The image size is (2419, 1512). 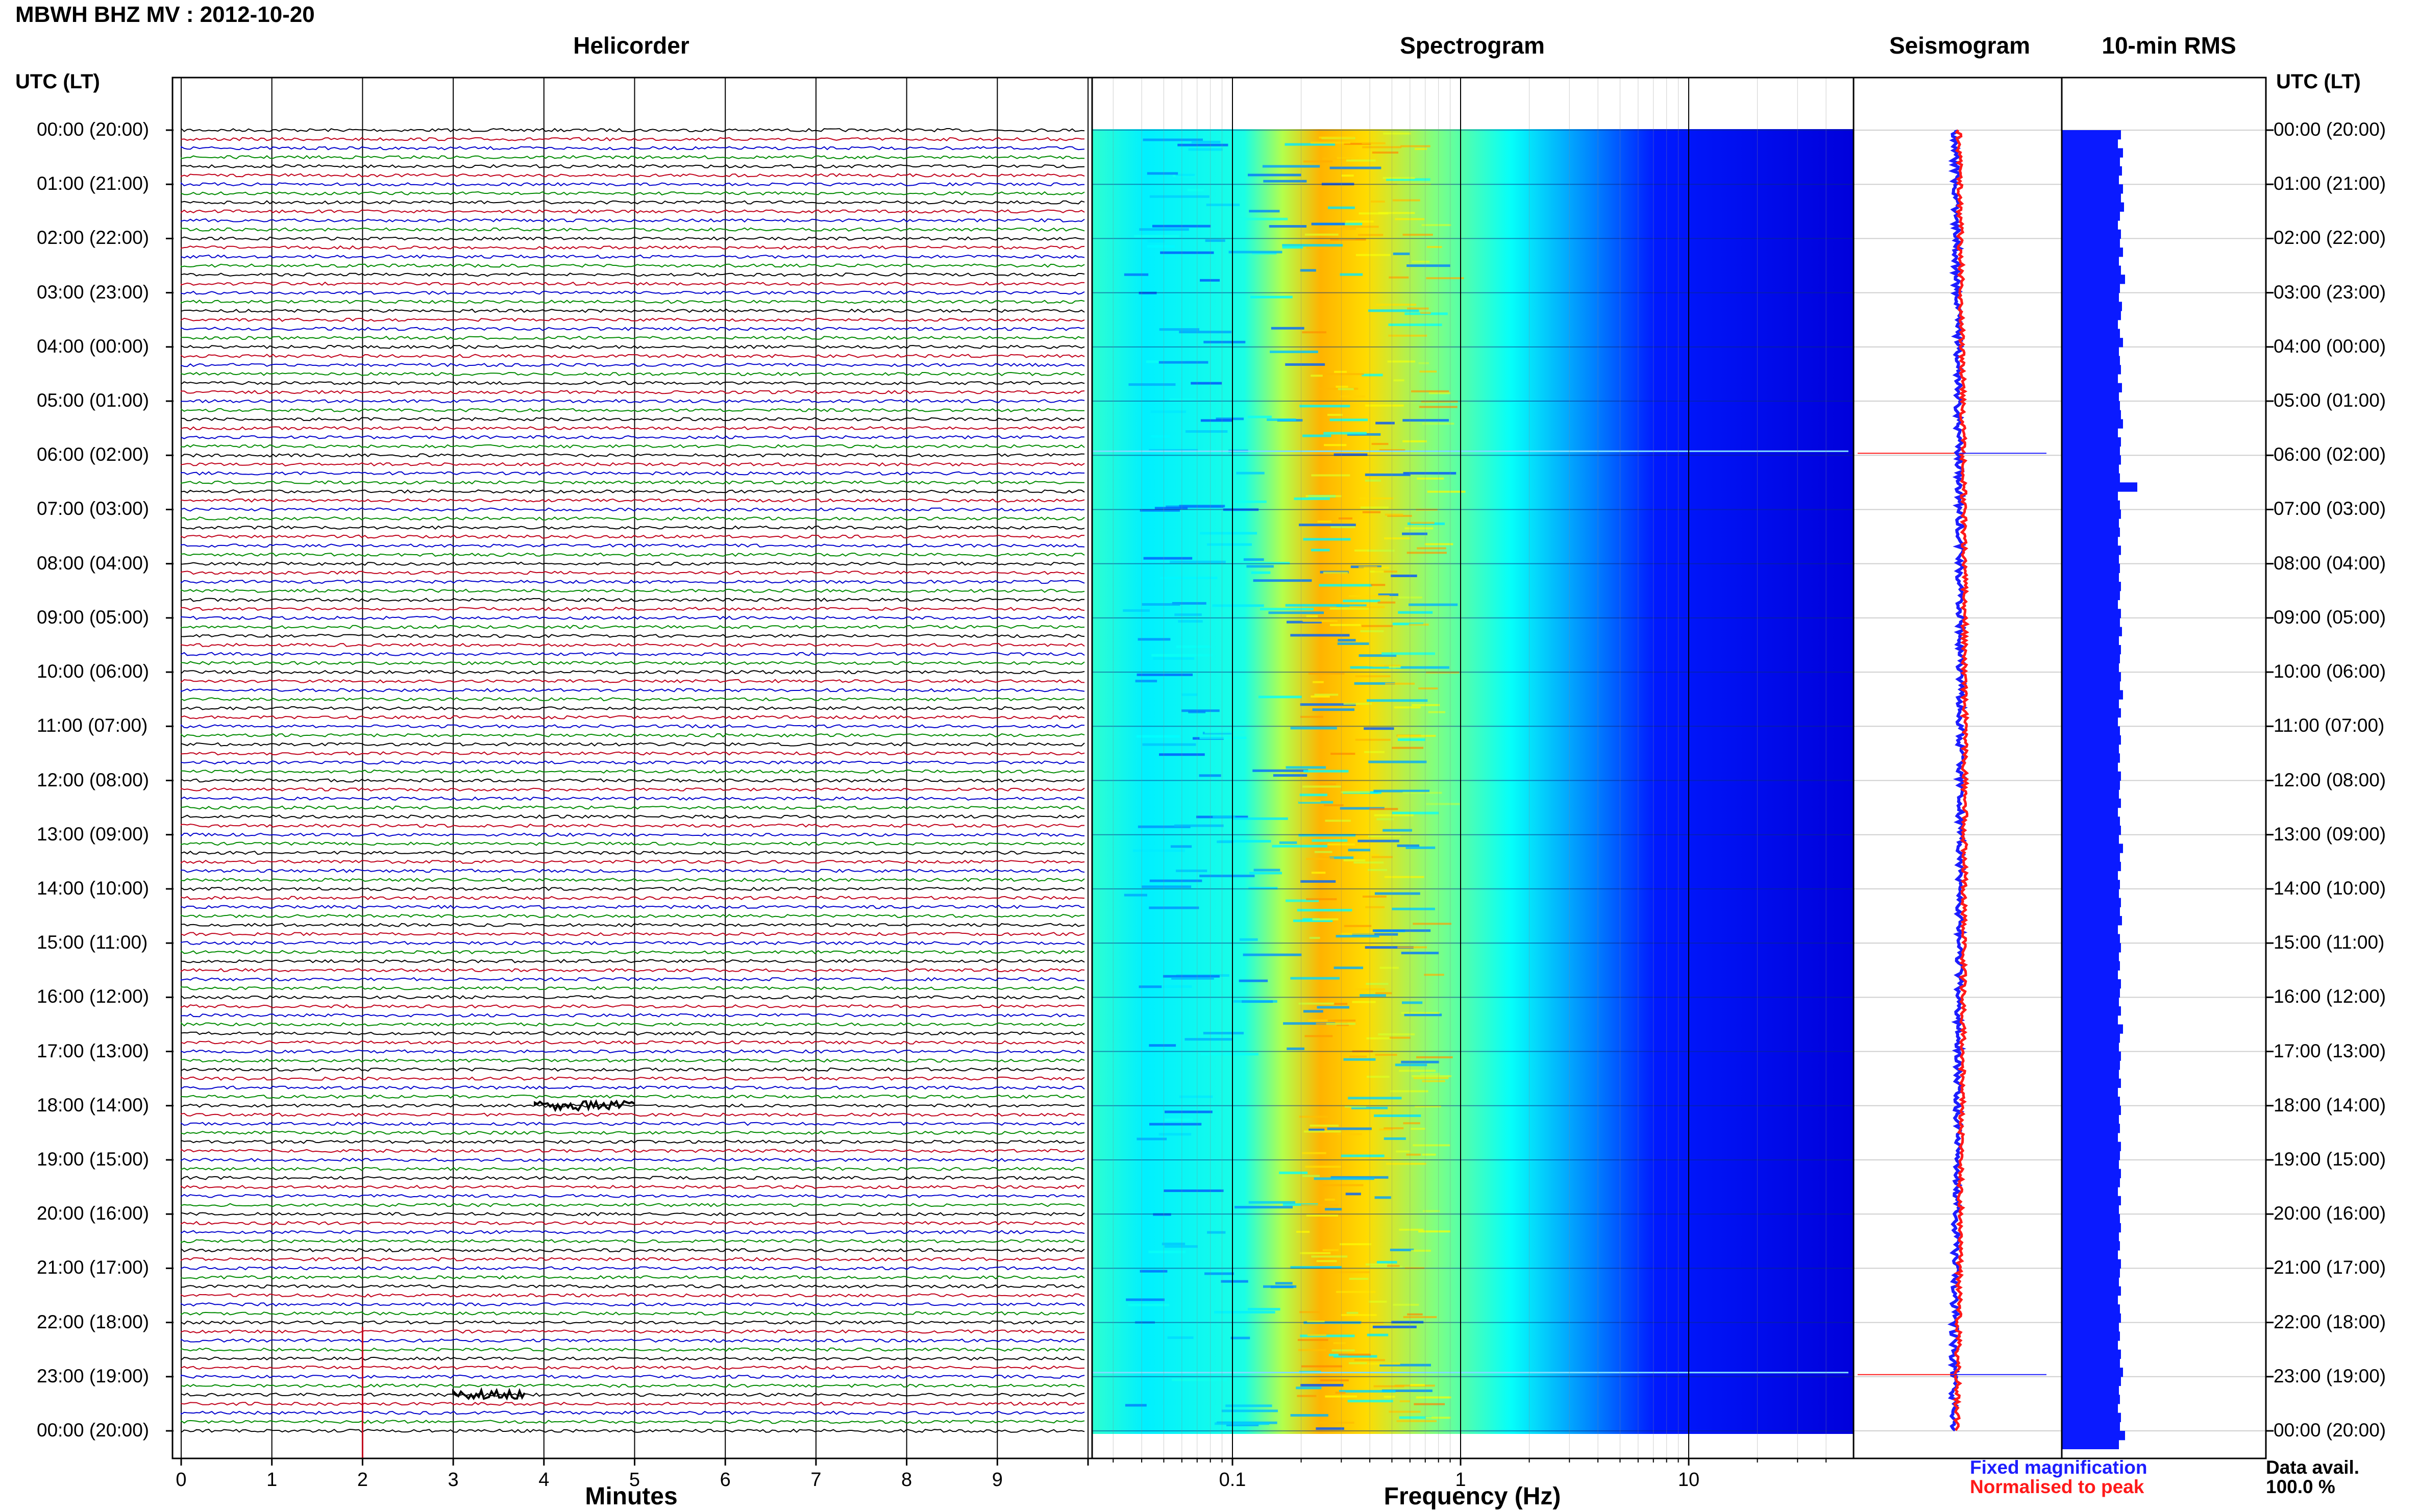 I want to click on time-label-right: 20:00 (16:00), so click(x=2330, y=1213).